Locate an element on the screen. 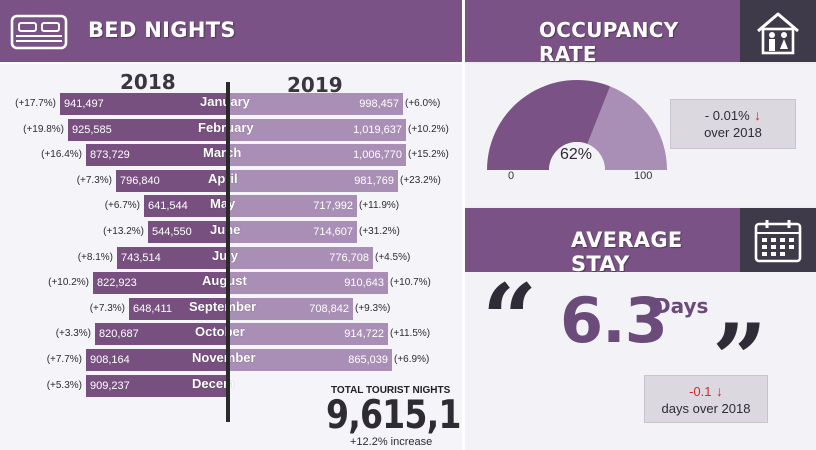 This screenshot has height=450, width=816. change-2019: (+10.2%) is located at coordinates (428, 129).